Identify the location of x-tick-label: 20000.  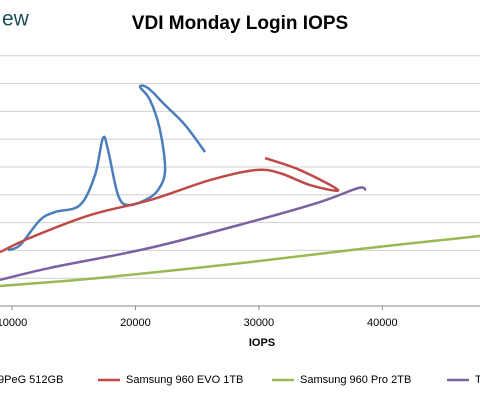
(135, 323).